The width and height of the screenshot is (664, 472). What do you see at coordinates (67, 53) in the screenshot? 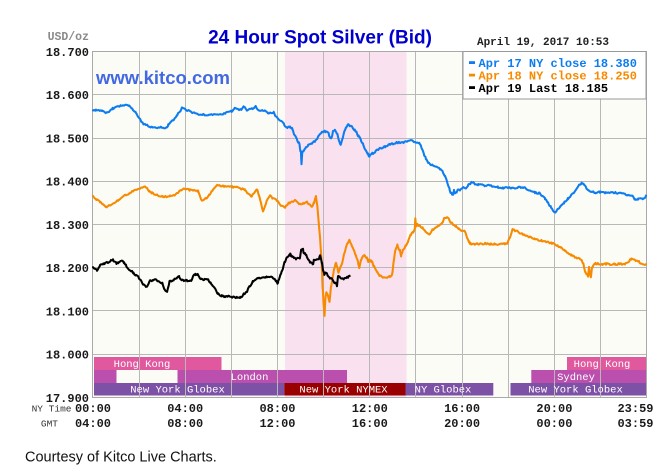
I see `svg-text: 18.700` at bounding box center [67, 53].